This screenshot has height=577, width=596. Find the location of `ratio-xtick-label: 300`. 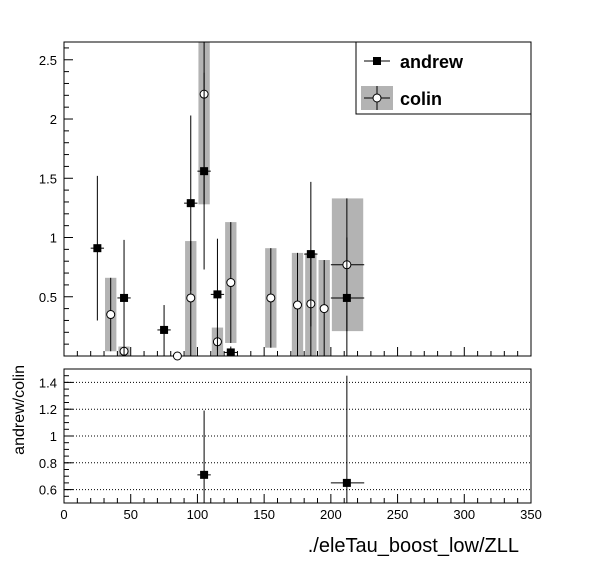

ratio-xtick-label: 300 is located at coordinates (464, 514).